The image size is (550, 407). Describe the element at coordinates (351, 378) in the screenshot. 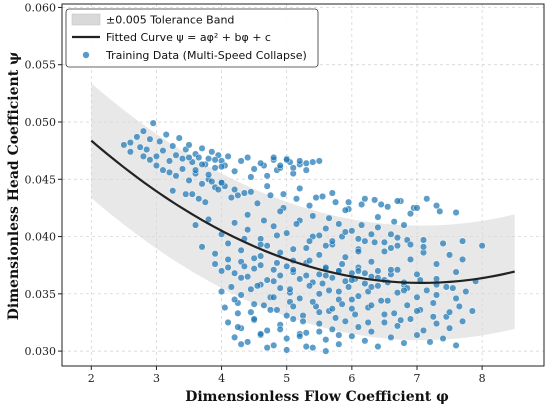

I see `x-tick-label: 6` at that location.